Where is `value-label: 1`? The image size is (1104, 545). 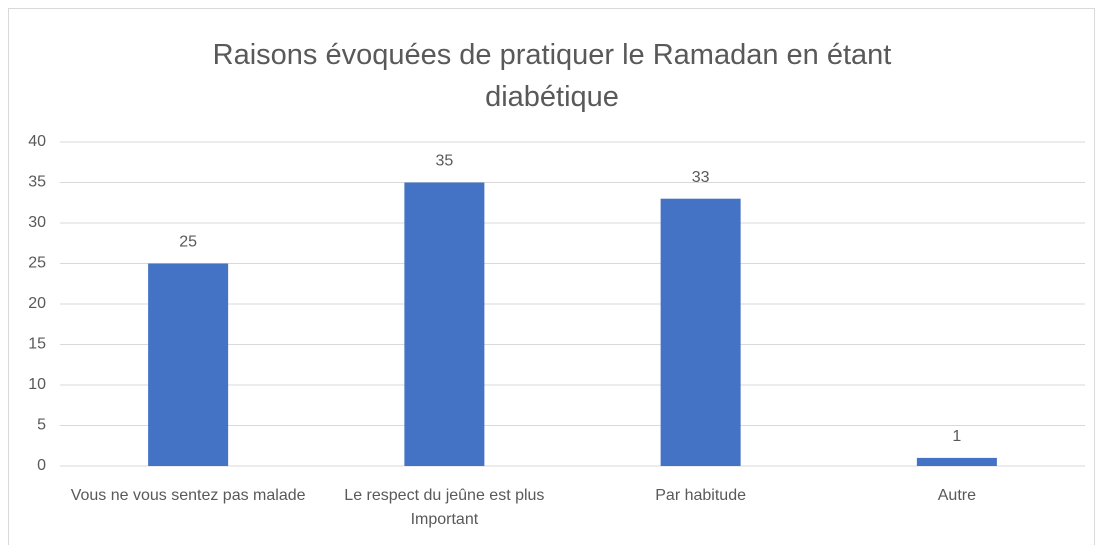 value-label: 1 is located at coordinates (956, 436).